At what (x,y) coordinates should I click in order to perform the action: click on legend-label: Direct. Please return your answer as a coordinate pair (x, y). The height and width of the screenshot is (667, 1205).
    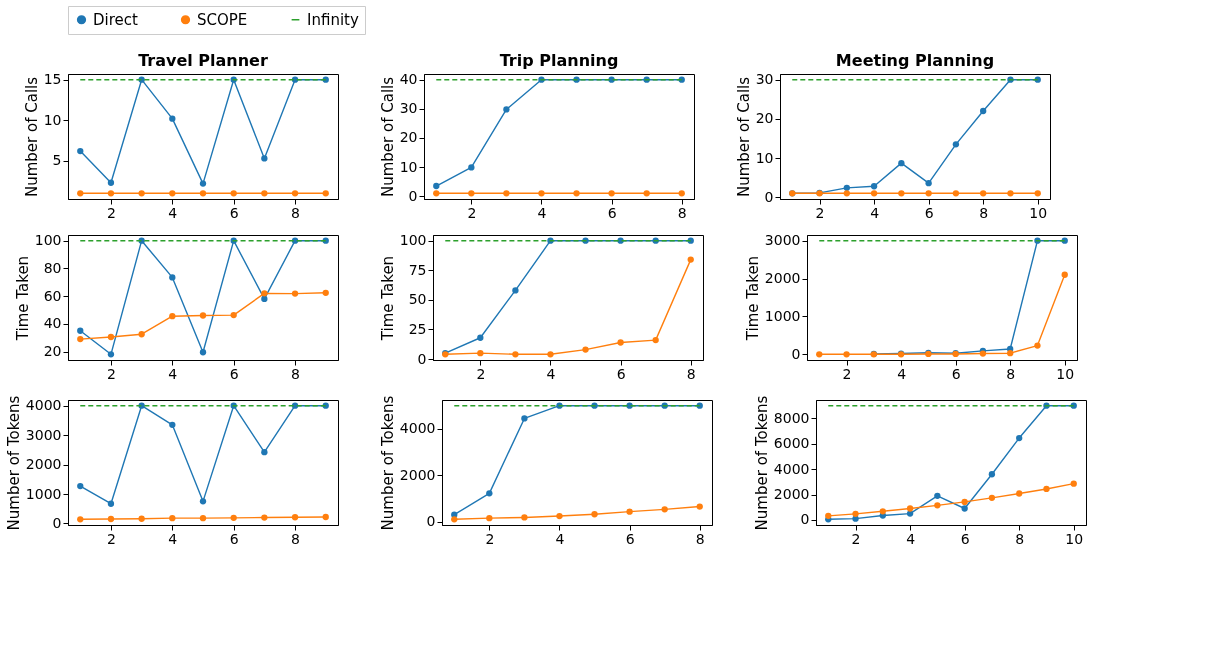
    Looking at the image, I should click on (116, 19).